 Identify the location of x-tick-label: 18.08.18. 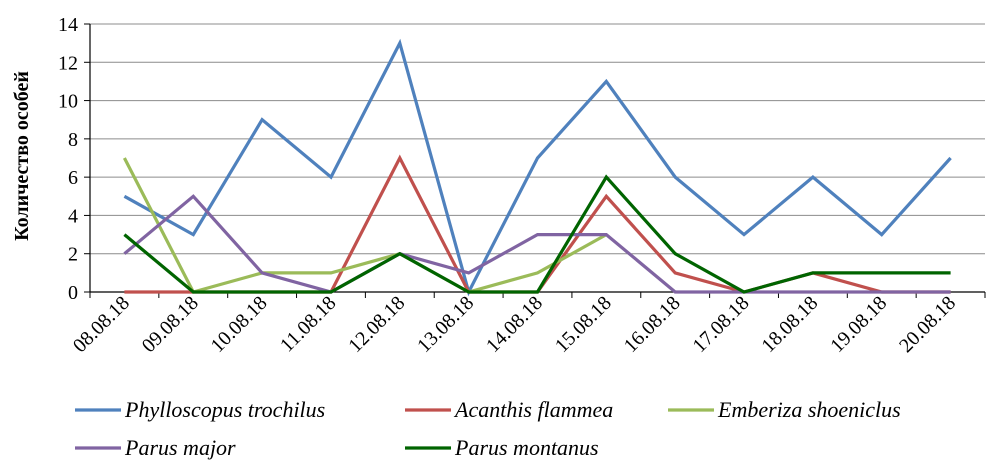
(789, 324).